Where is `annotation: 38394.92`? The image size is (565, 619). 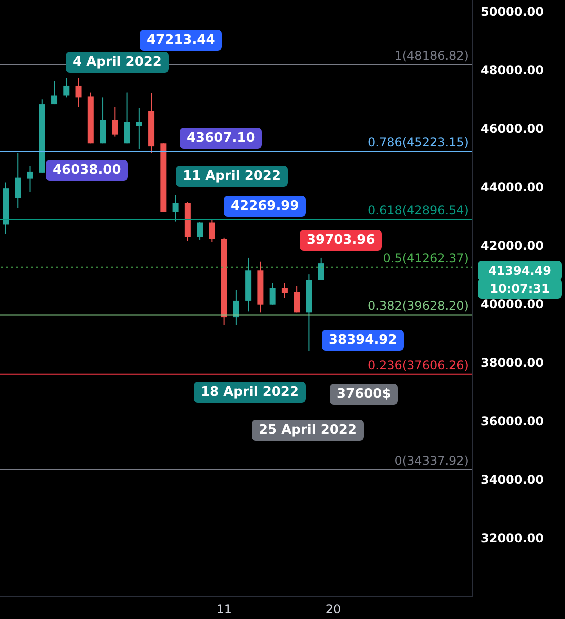
annotation: 38394.92 is located at coordinates (363, 340).